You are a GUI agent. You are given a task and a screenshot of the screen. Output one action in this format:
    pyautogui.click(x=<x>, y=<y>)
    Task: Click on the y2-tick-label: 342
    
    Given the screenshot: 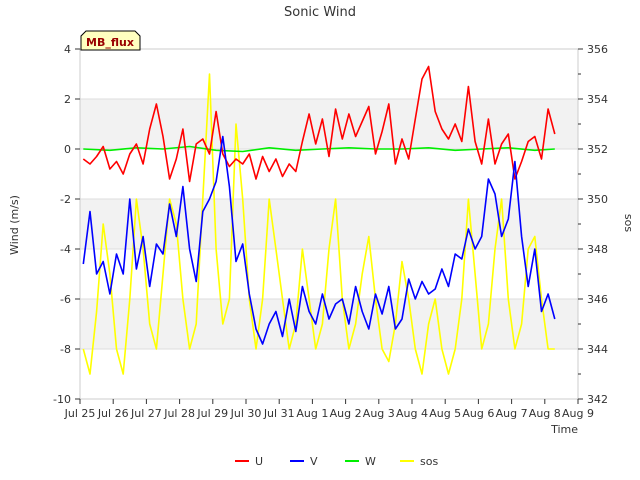 What is the action you would take?
    pyautogui.click(x=597, y=399)
    